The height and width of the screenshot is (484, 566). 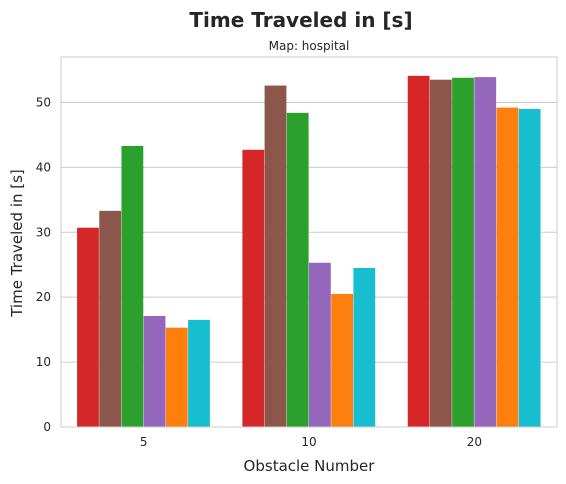 I want to click on y-tick-label: 0, so click(x=47, y=427).